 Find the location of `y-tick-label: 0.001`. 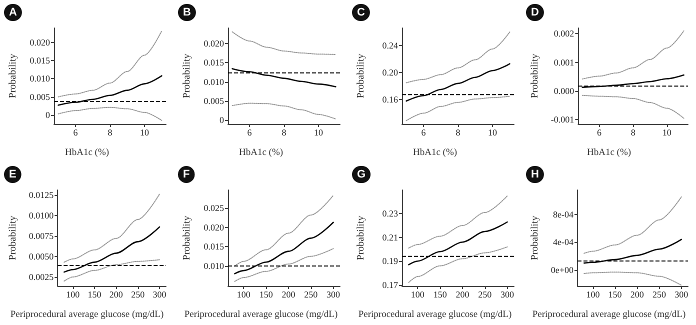

y-tick-label: 0.001 is located at coordinates (564, 62).